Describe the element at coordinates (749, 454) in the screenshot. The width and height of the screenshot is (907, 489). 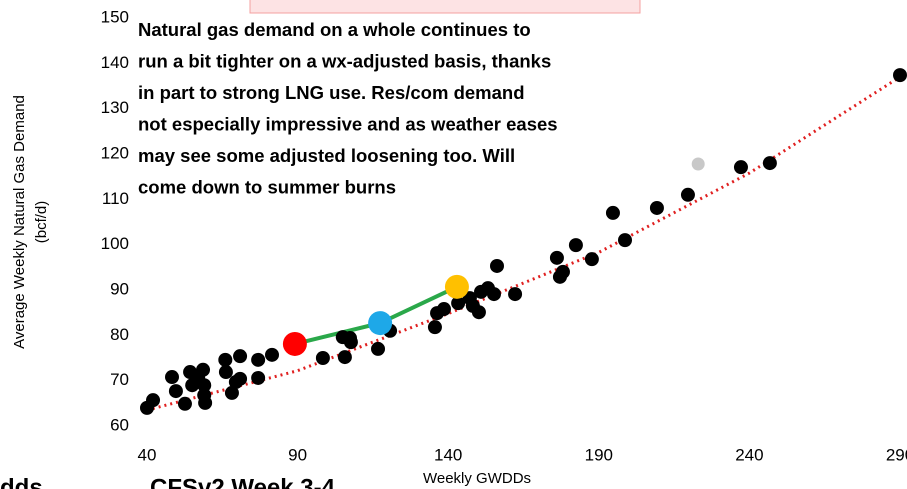
I see `x-tick-label: 240` at that location.